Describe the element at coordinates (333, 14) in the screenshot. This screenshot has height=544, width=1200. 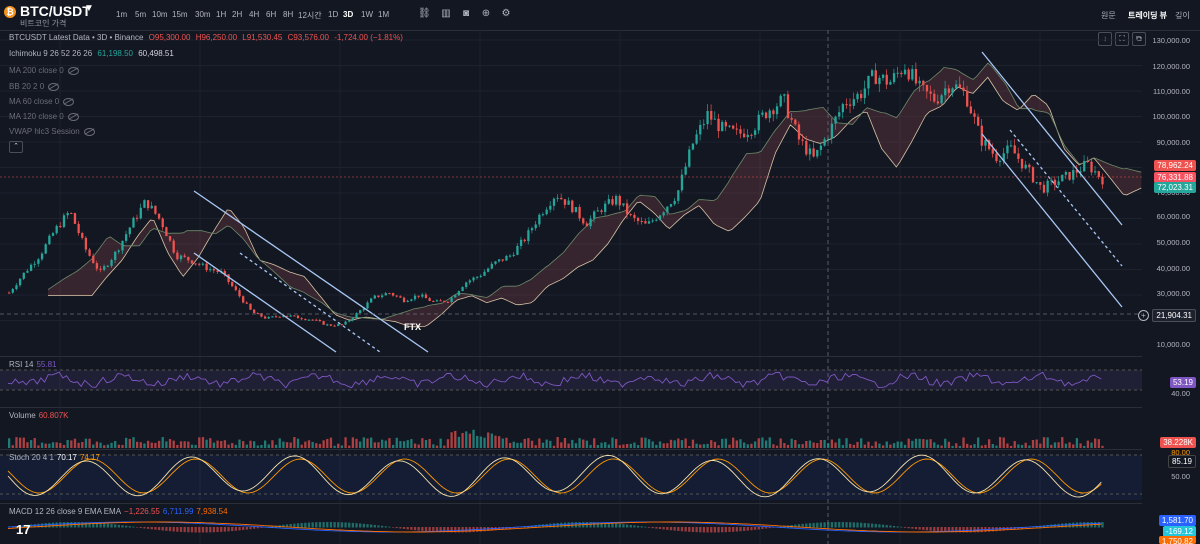
I see `timeframe-11: 1D` at that location.